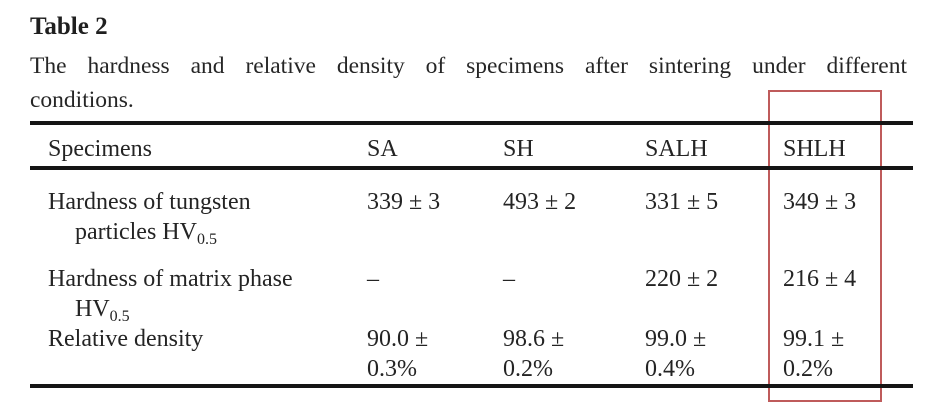  Describe the element at coordinates (574, 146) in the screenshot. I see `column-header-sh: SH` at that location.